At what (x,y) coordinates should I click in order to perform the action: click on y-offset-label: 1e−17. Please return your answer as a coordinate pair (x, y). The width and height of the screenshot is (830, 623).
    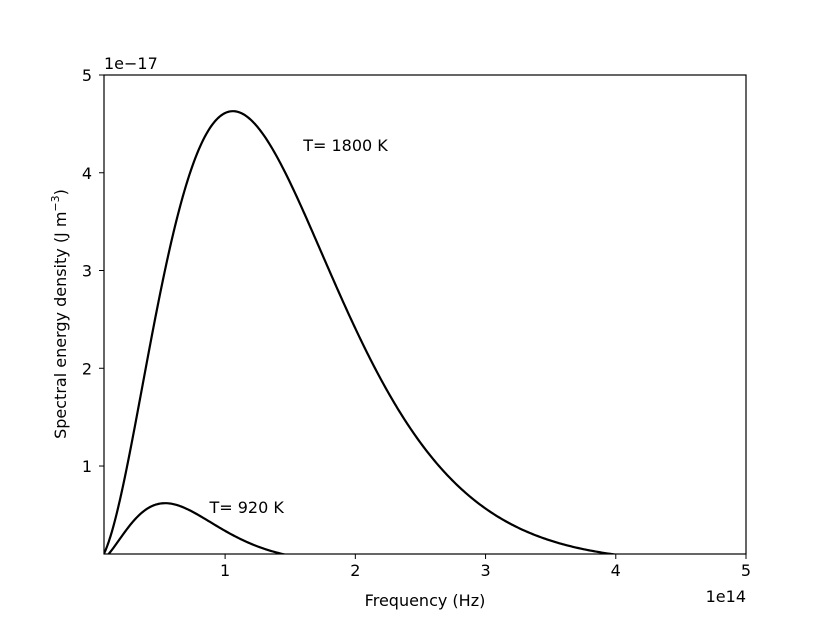
    Looking at the image, I should click on (131, 63).